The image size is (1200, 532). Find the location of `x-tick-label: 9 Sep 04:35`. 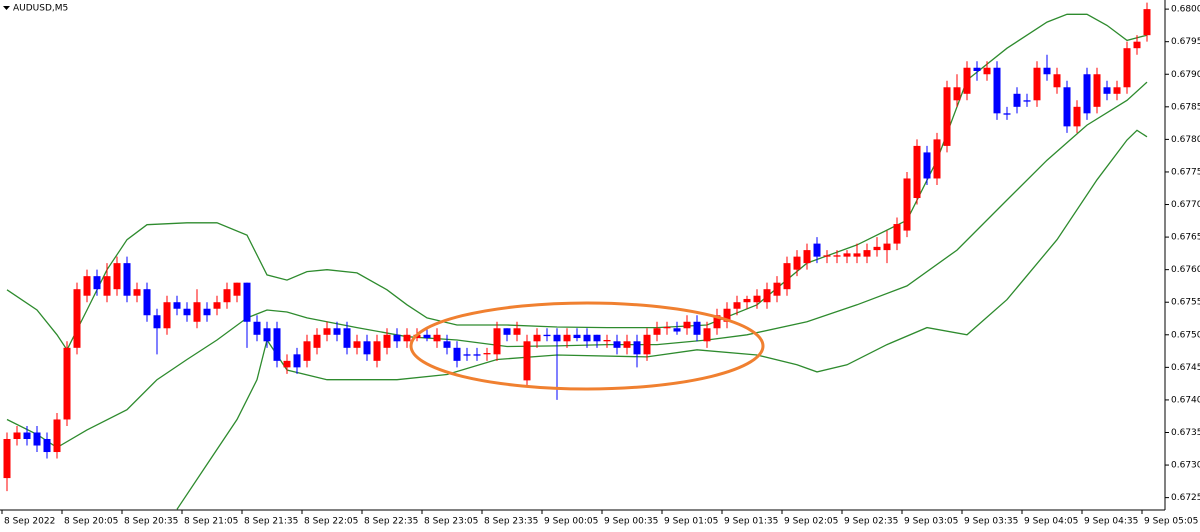

x-tick-label: 9 Sep 04:35 is located at coordinates (1111, 522).